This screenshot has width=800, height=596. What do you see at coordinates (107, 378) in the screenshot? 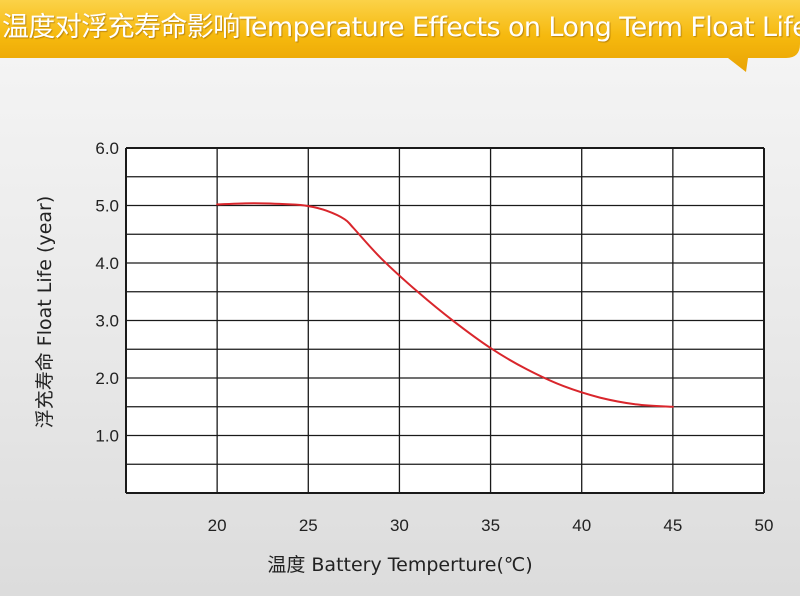
I see `y-tick-label: 2.0` at bounding box center [107, 378].